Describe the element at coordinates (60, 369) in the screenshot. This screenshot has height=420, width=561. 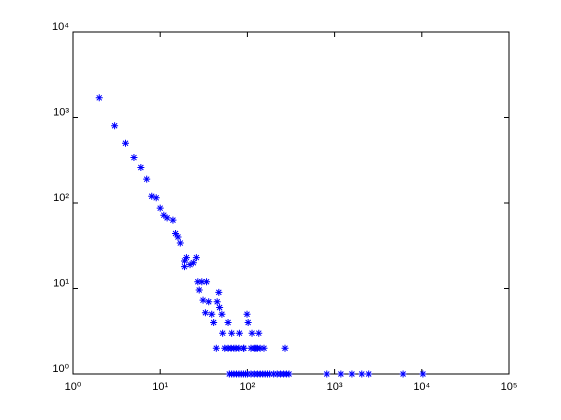
I see `y-tick-label: 10⁰` at that location.